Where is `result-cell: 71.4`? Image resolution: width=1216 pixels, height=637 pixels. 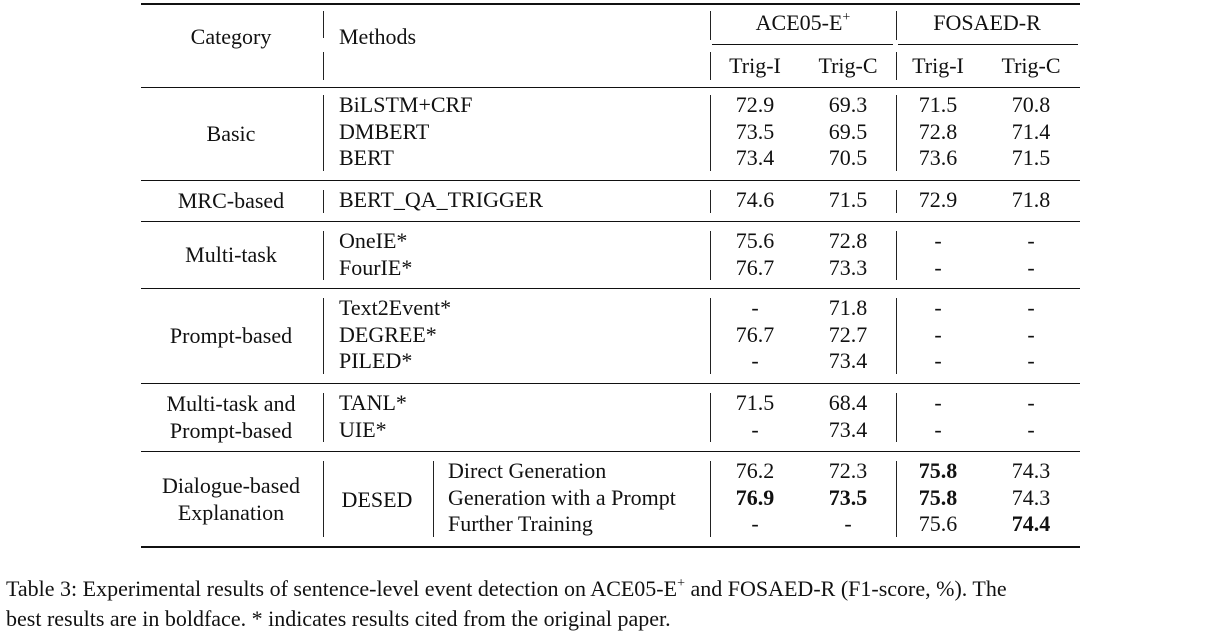
result-cell: 71.4 is located at coordinates (1031, 131).